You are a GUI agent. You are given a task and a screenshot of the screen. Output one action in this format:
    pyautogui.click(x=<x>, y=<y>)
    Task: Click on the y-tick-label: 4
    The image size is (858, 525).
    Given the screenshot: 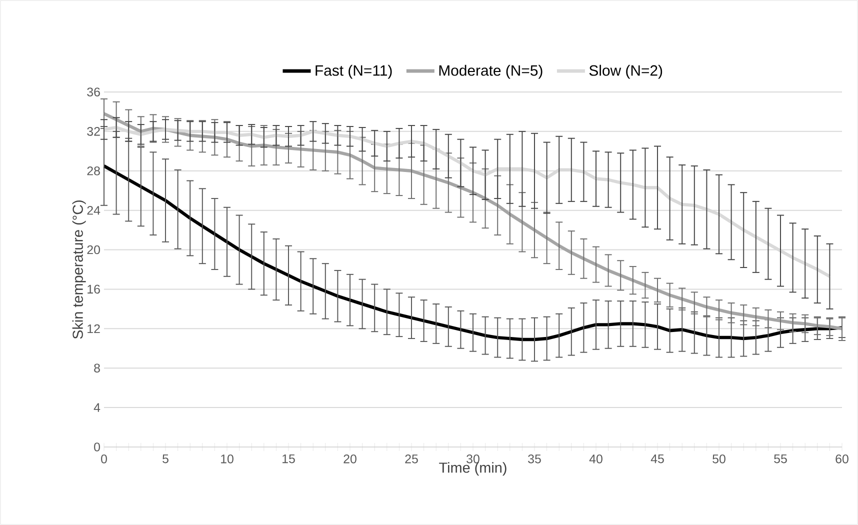 What is the action you would take?
    pyautogui.click(x=97, y=407)
    